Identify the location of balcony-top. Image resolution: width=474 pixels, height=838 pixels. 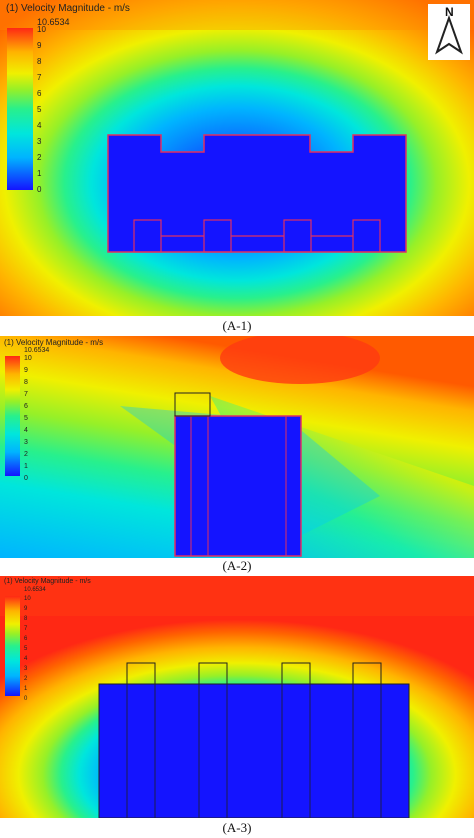
(192, 404).